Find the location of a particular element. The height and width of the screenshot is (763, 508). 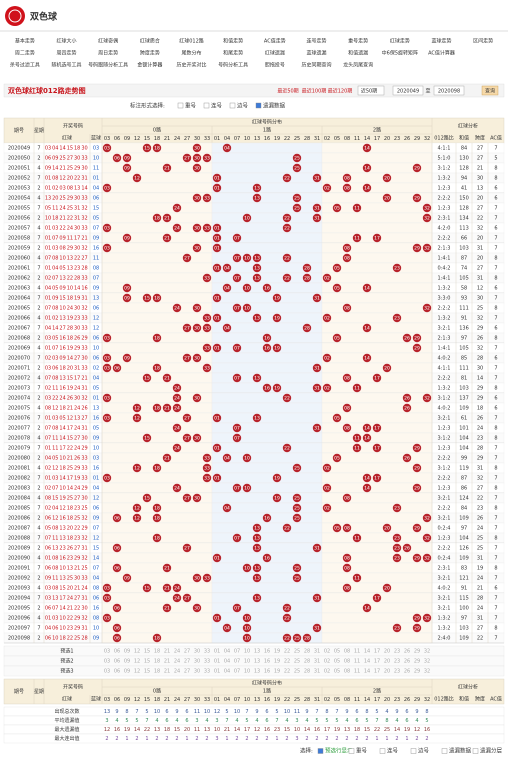

mark-option: 连号 is located at coordinates (217, 106).